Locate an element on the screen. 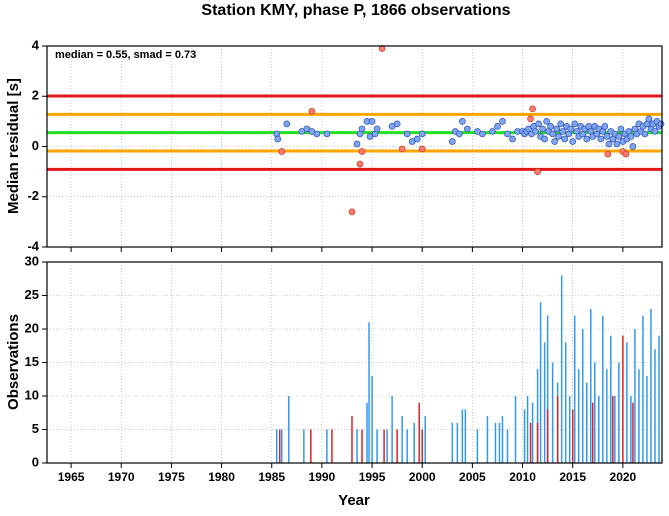  x-tick-label: 2010 is located at coordinates (522, 477).